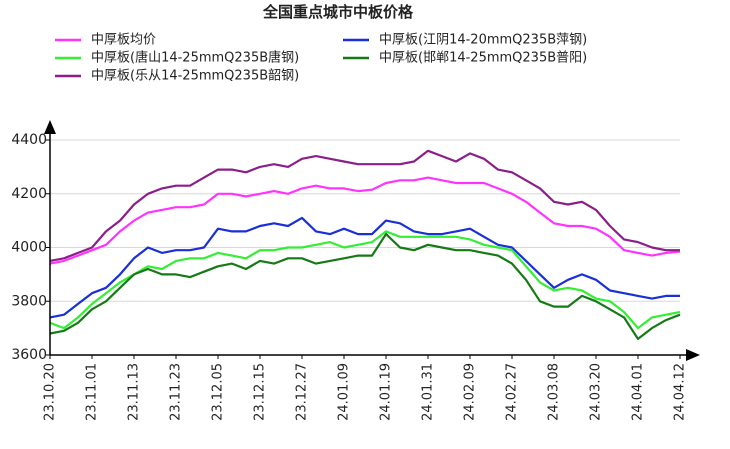  I want to click on x-arrow, so click(693, 355).